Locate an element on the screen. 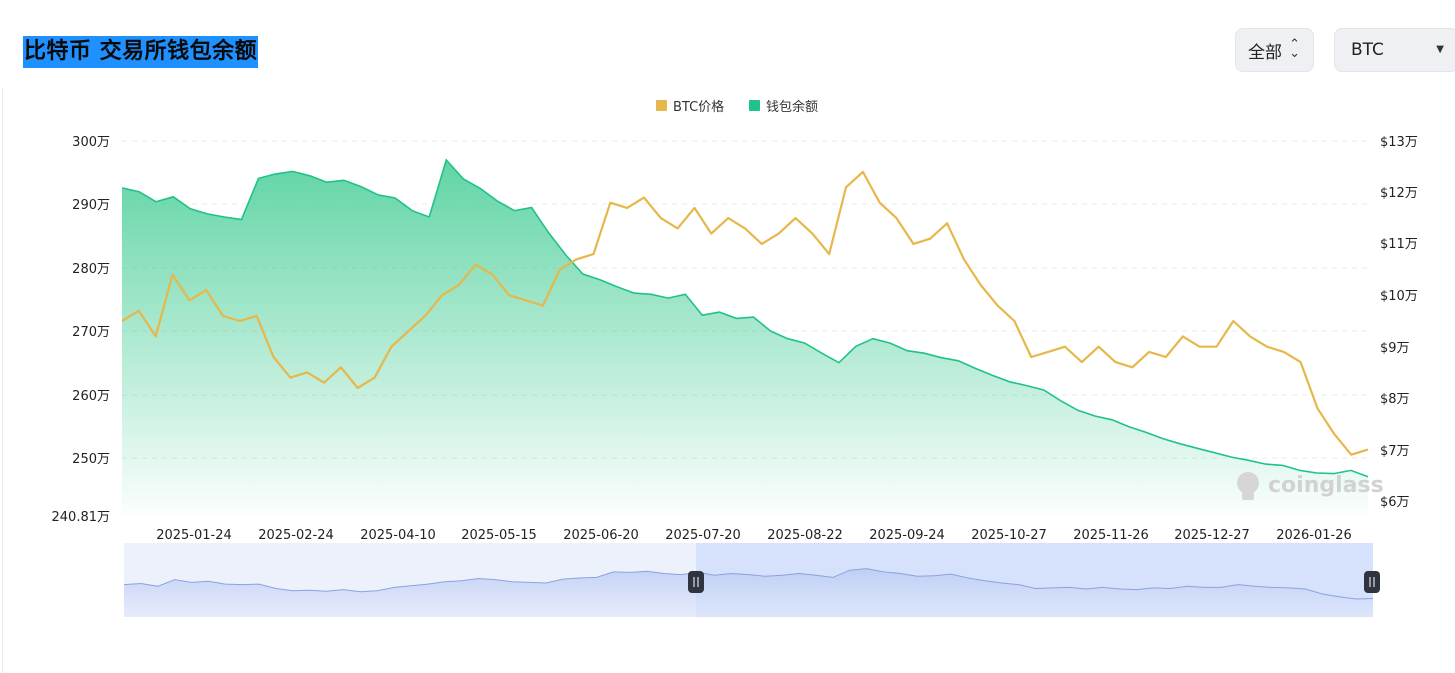  left-tick-label: 240.81万 is located at coordinates (81, 517).